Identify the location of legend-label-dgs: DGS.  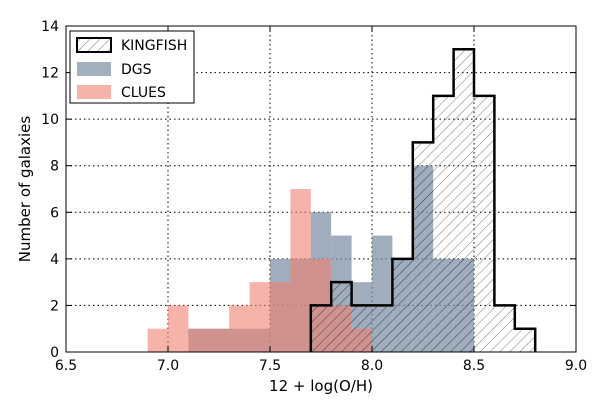
(136, 70).